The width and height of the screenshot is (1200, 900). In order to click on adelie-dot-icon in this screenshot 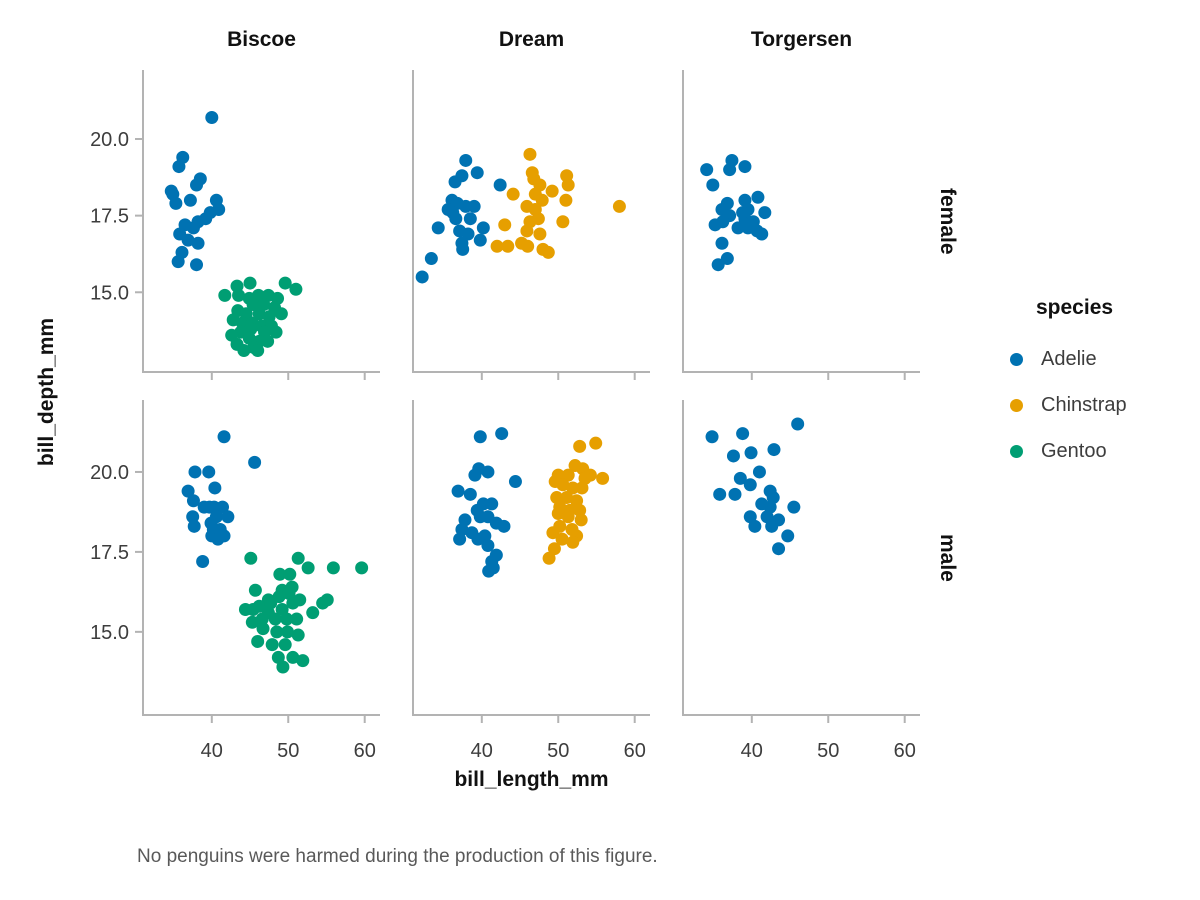, I will do `click(1016, 359)`.